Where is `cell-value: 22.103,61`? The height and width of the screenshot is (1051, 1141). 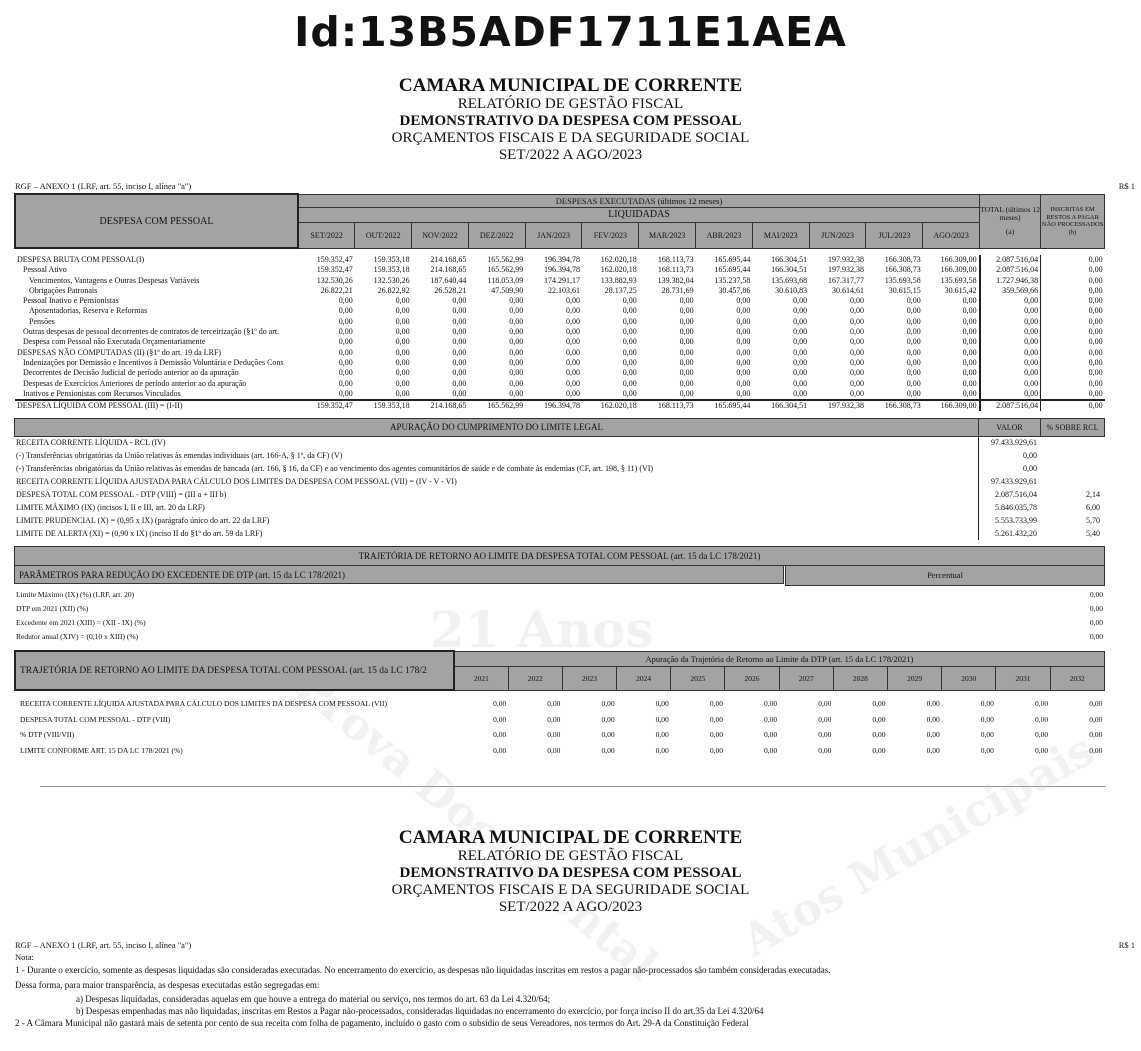
cell-value: 22.103,61 is located at coordinates (563, 290).